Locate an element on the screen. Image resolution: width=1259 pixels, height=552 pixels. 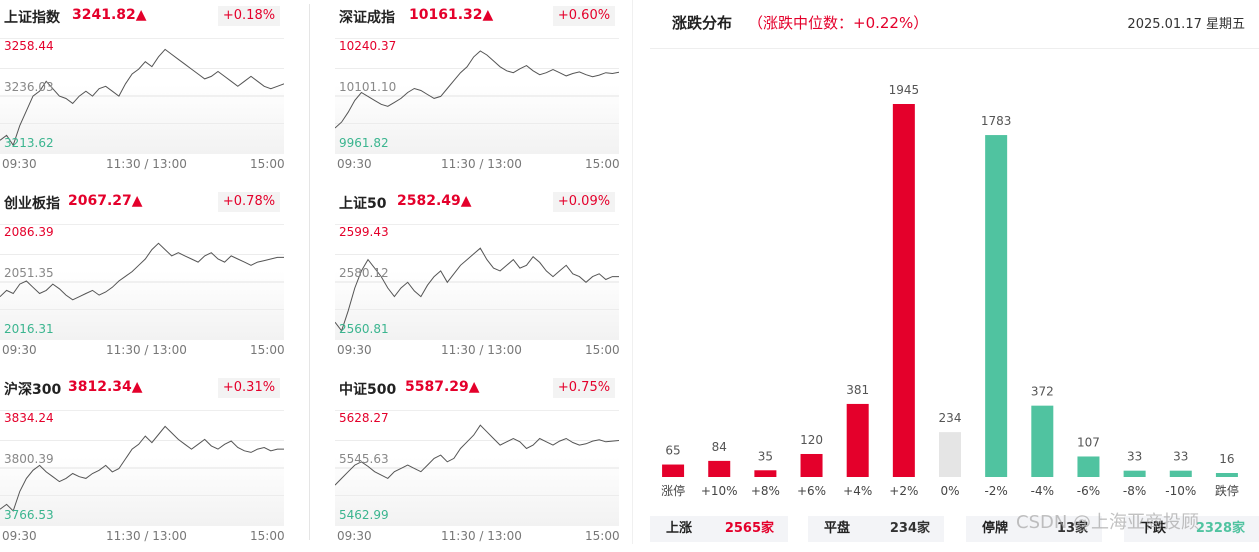
bar-value-label: 234 is located at coordinates (950, 418).